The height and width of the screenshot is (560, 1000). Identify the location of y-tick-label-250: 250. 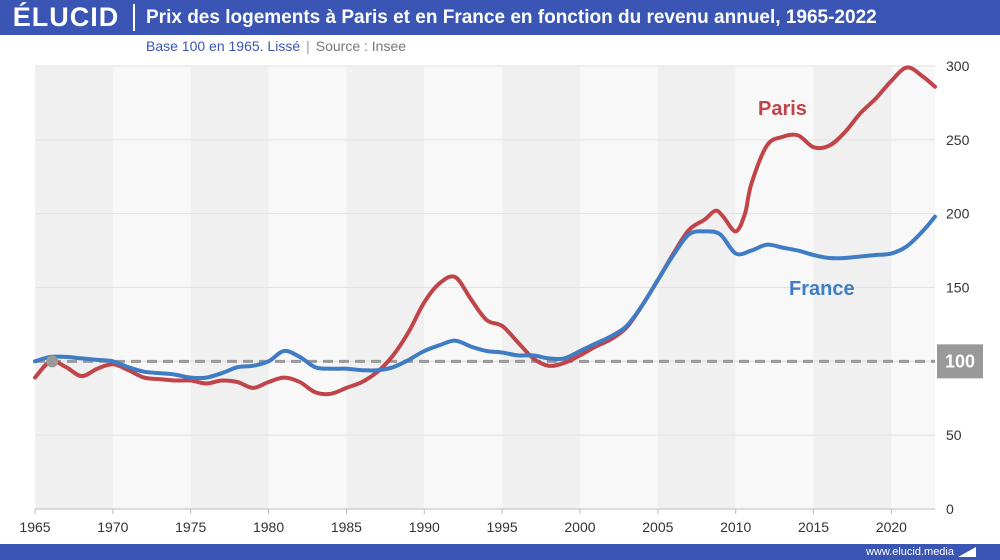
(958, 140).